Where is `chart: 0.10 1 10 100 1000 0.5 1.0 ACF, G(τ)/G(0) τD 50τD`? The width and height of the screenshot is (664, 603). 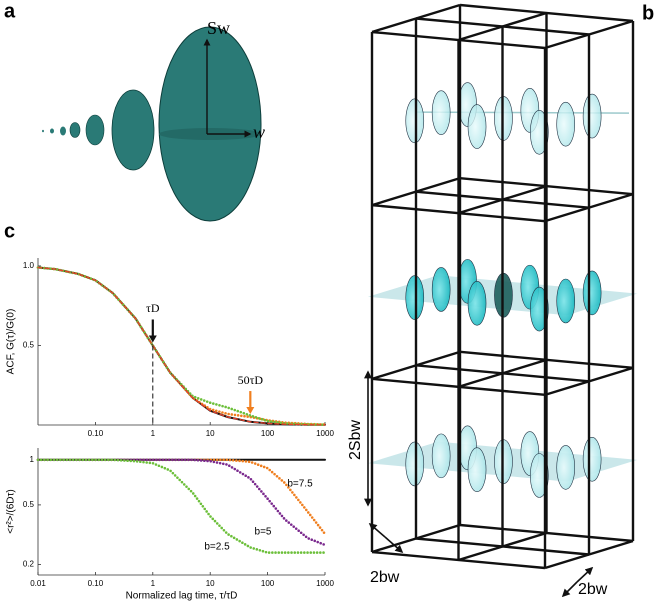
chart: 0.10 1 10 100 1000 0.5 1.0 ACF, G(τ)/G(0) τD 50τD is located at coordinates (170, 348).